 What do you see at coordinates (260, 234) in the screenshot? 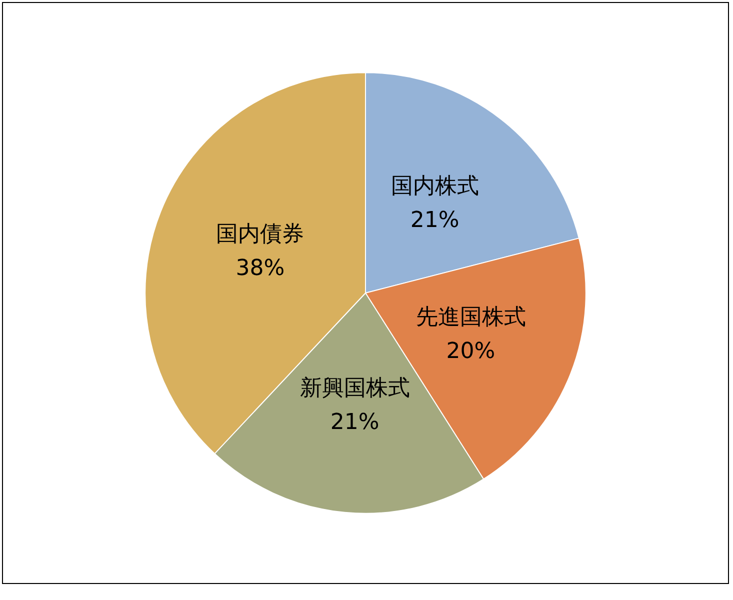
I see `slice-label: 国内債券` at bounding box center [260, 234].